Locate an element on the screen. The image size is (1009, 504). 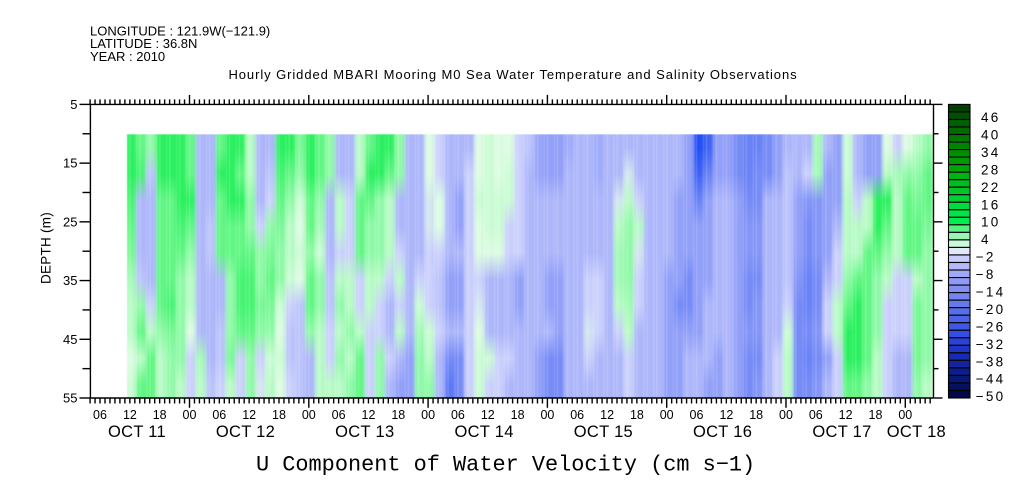
svg-text: 46 is located at coordinates (990, 117).